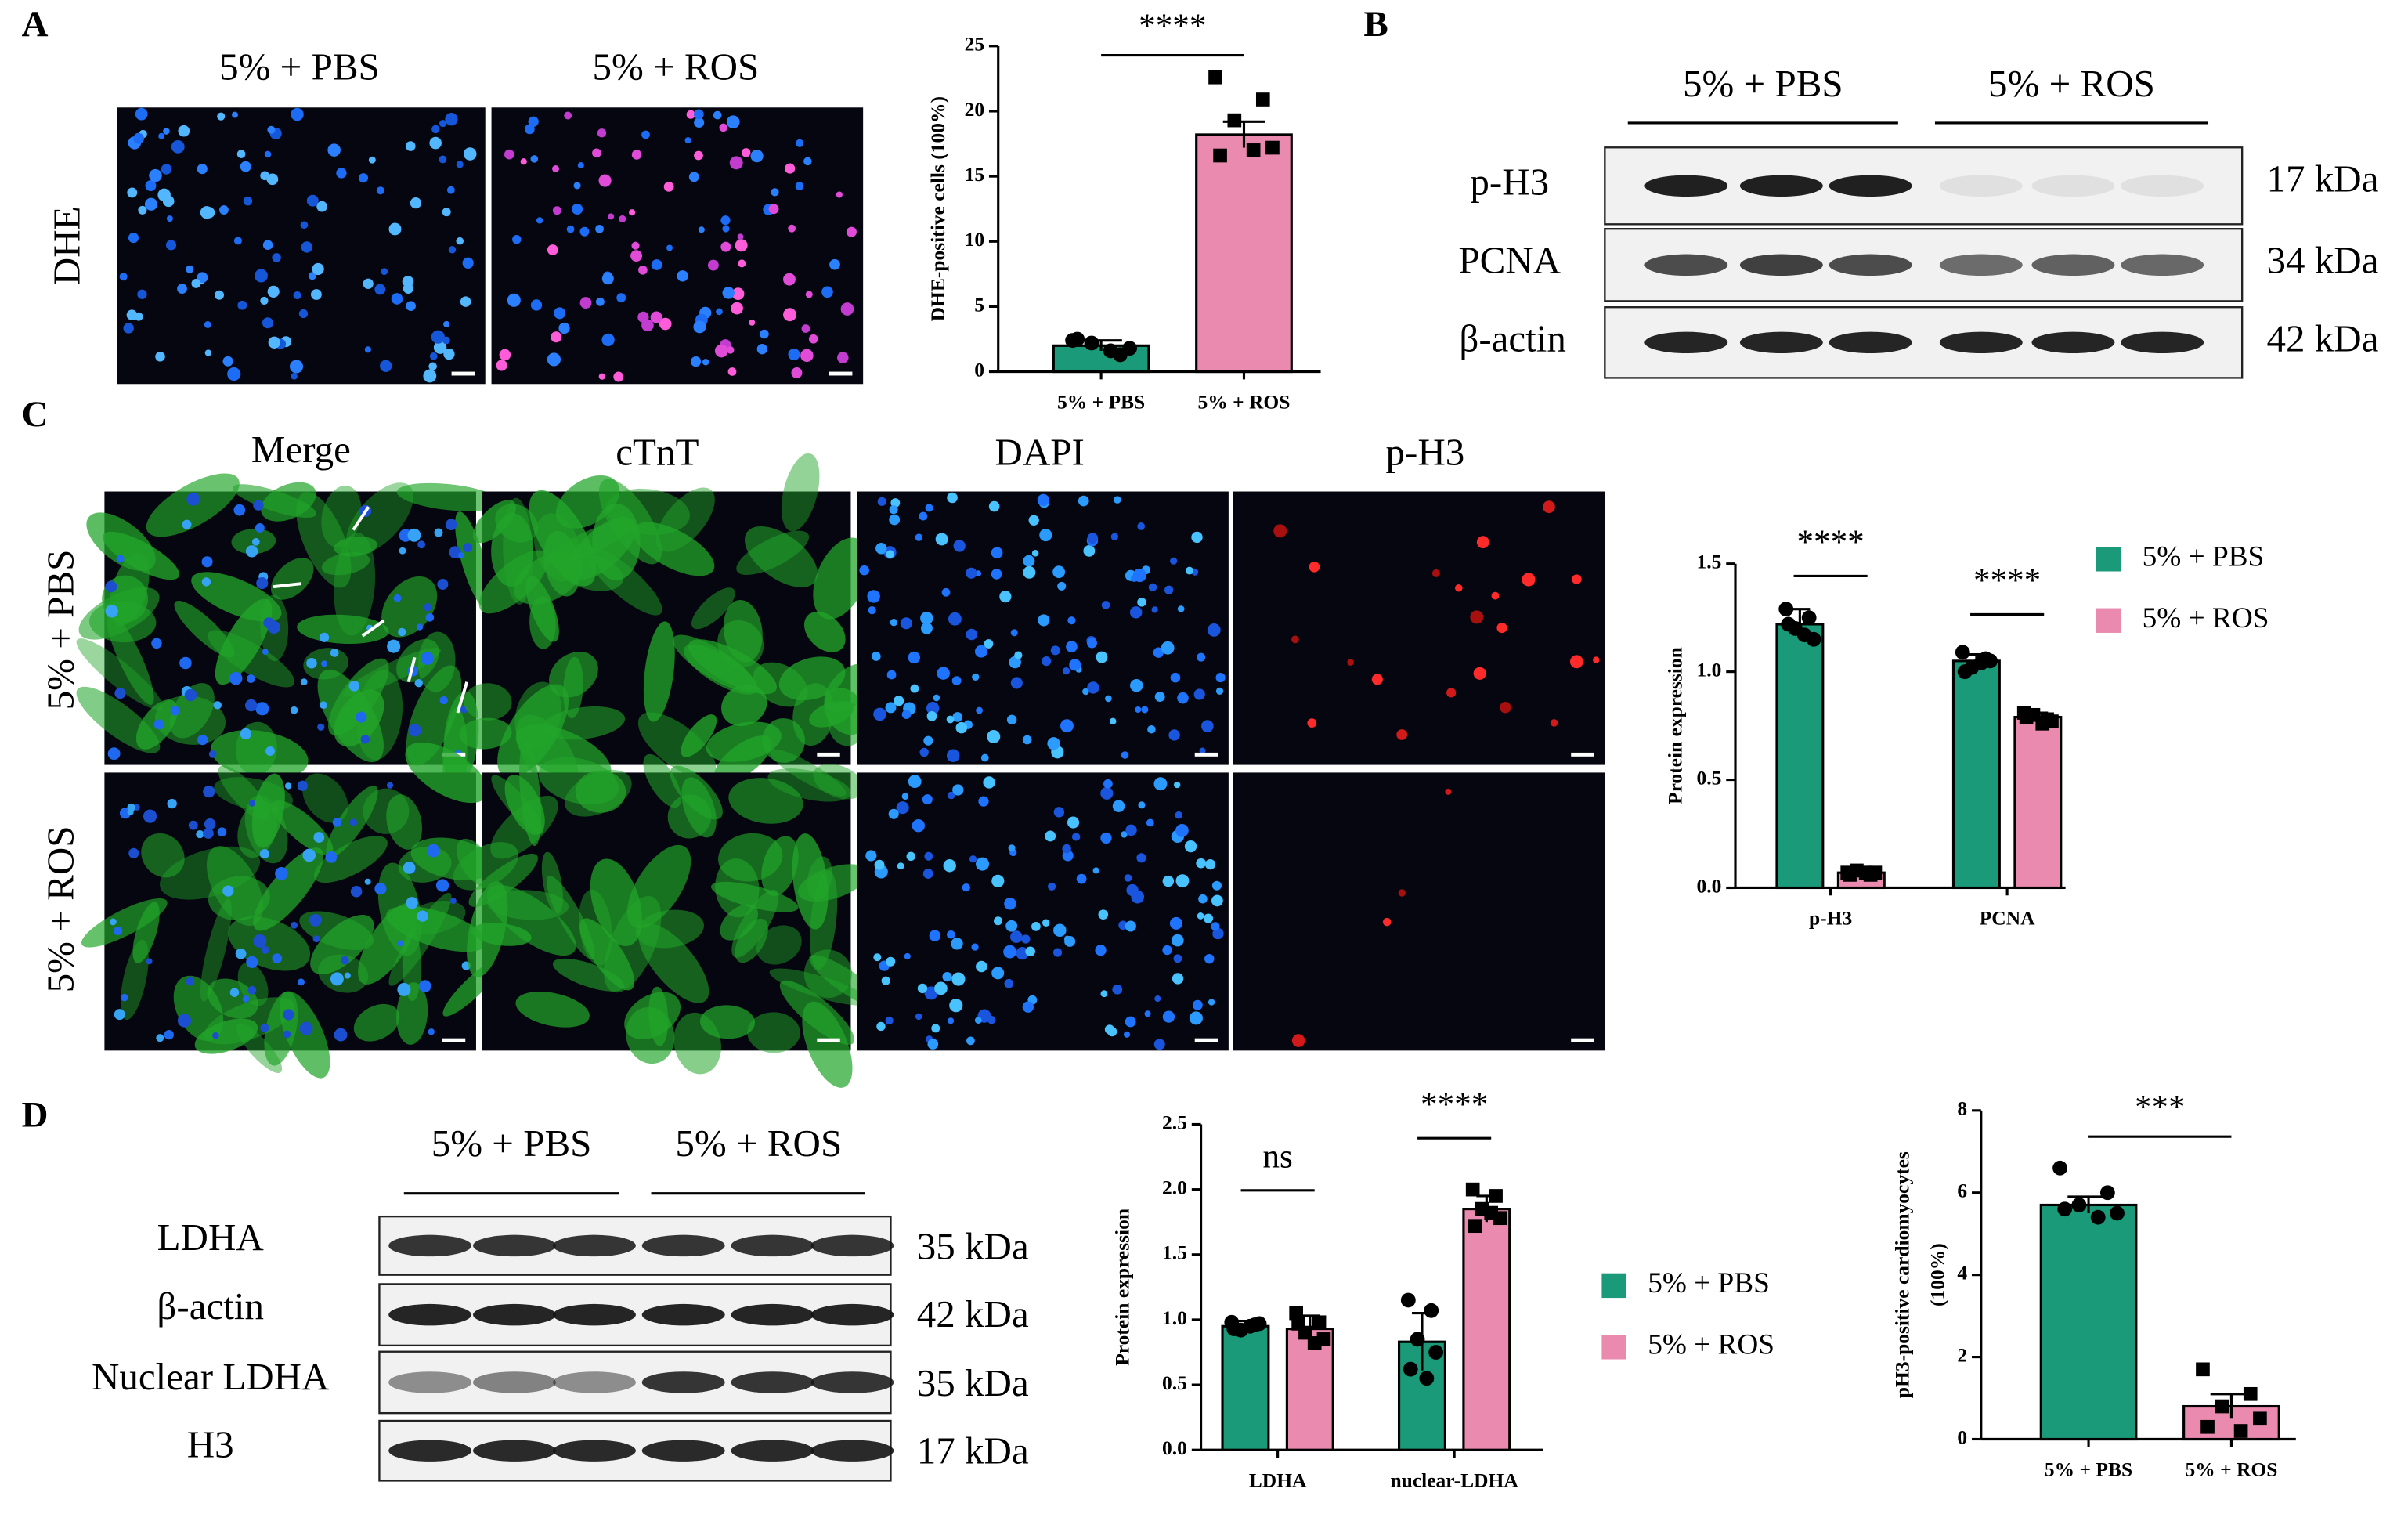  Describe the element at coordinates (373, 628) in the screenshot. I see `arrow` at that location.